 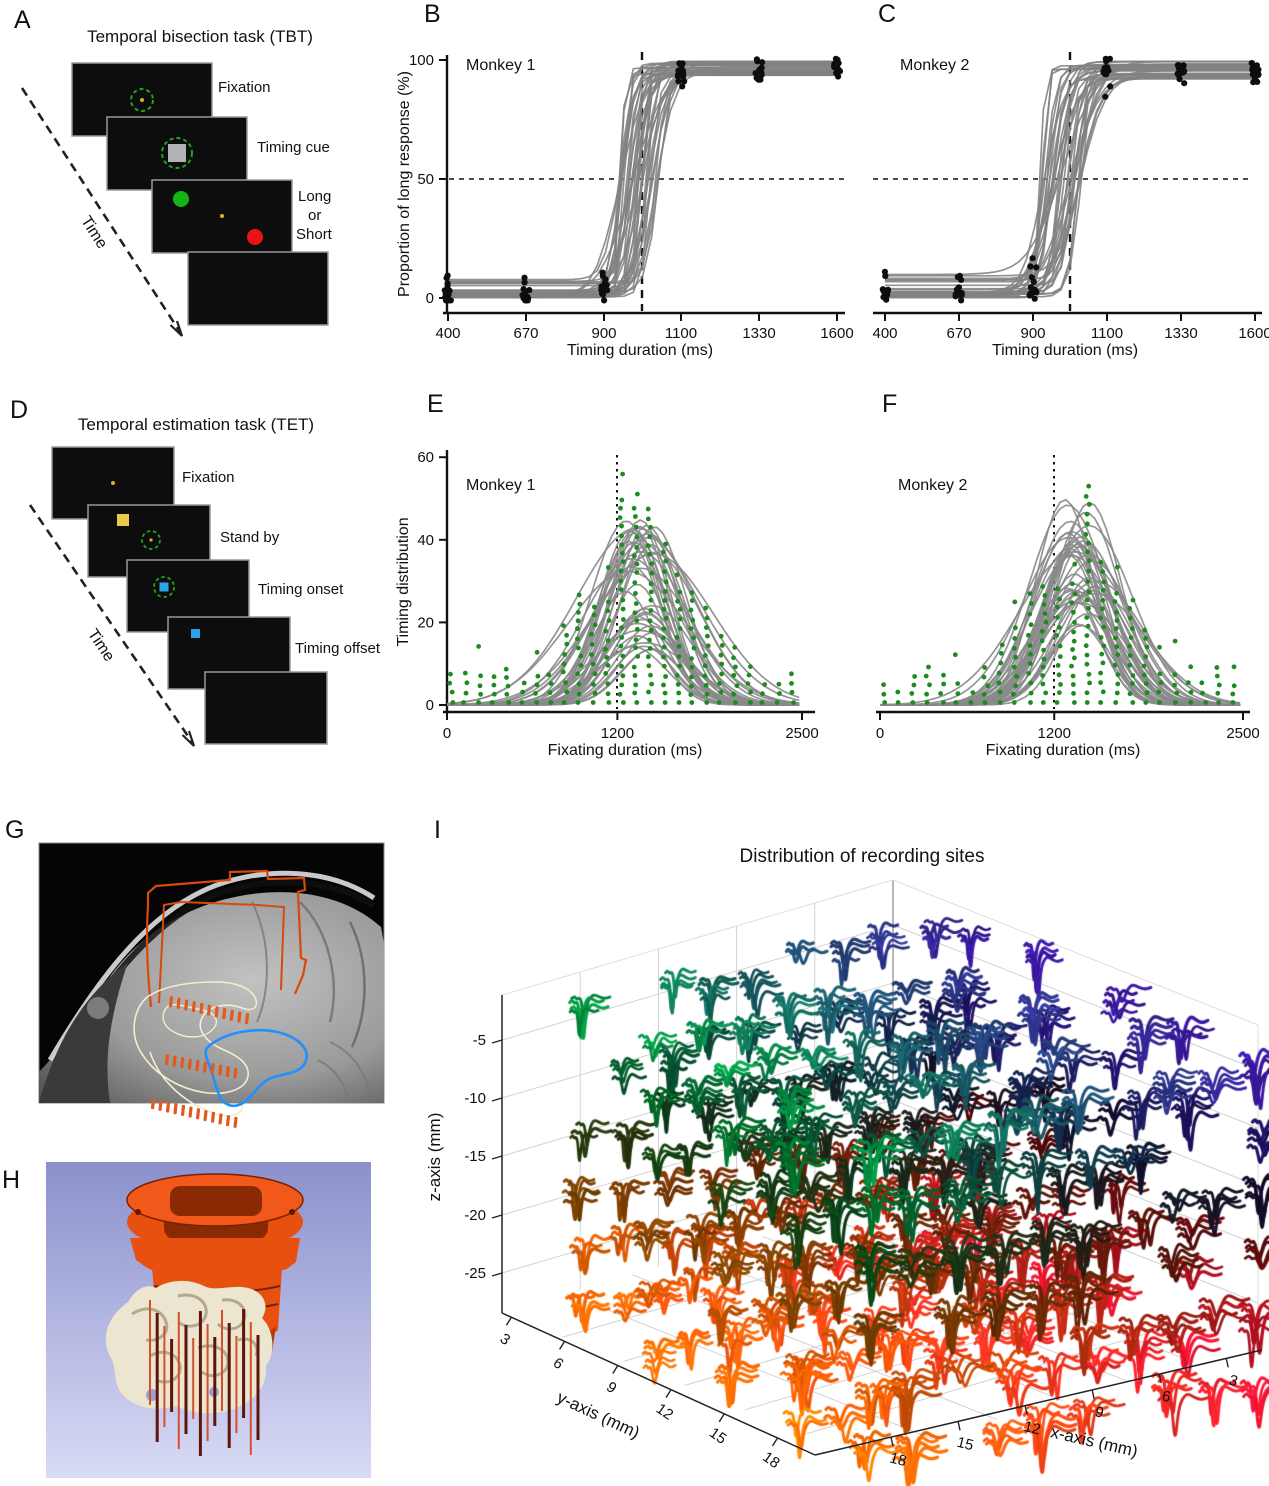 I want to click on y-tick-label: 3, so click(x=505, y=1339).